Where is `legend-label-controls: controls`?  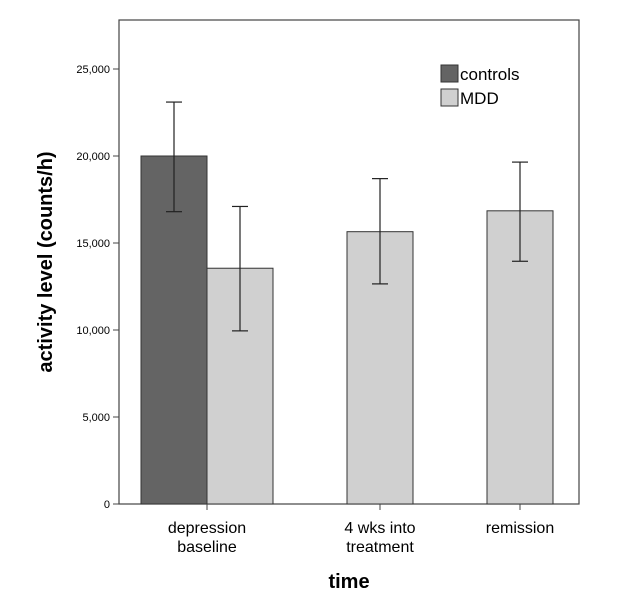 legend-label-controls: controls is located at coordinates (490, 74).